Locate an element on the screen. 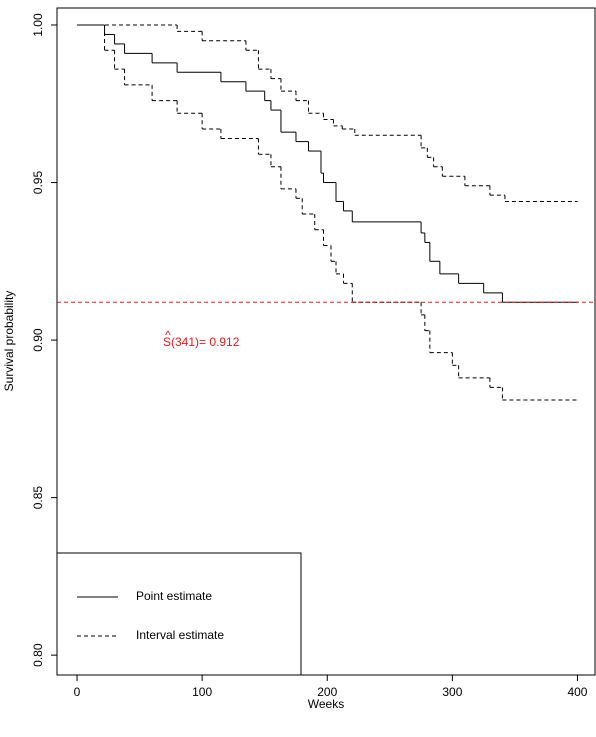 This screenshot has width=596, height=737. y-axis-label: Survival probability is located at coordinates (9, 341).